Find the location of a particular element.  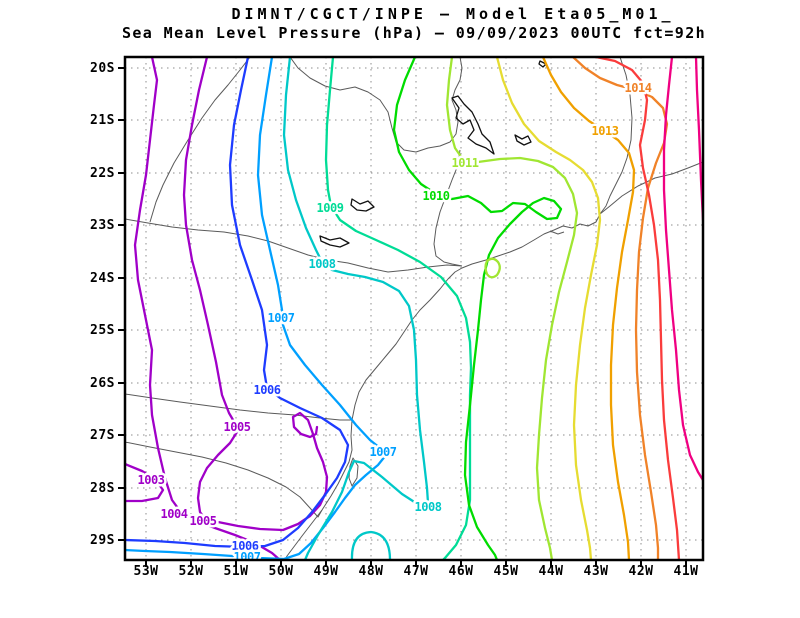

contour-value-label: 1004 is located at coordinates (174, 514).